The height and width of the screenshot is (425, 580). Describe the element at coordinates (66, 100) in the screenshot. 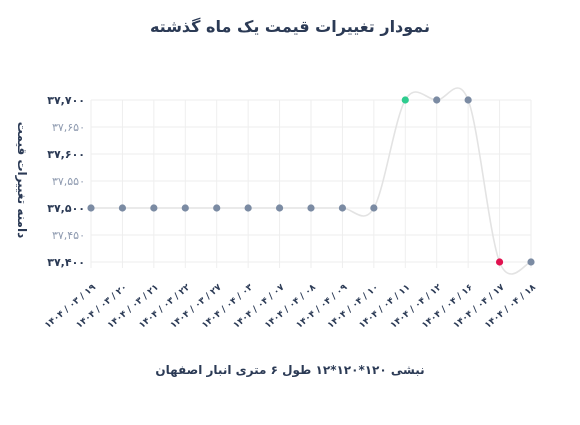

I see `y-tick-label: ۳۷,۷۰۰` at that location.